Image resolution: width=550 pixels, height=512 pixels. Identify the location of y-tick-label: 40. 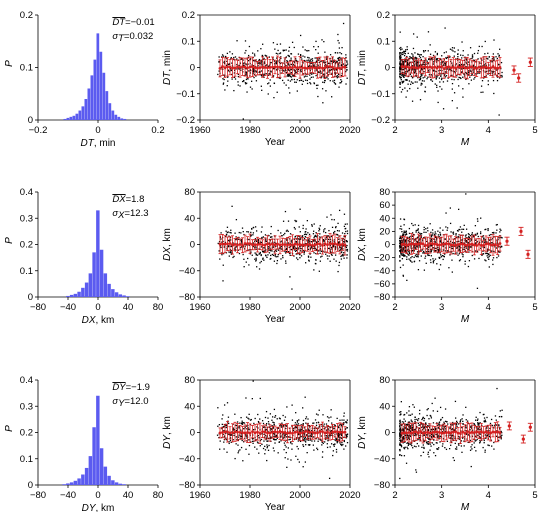
(189, 218).